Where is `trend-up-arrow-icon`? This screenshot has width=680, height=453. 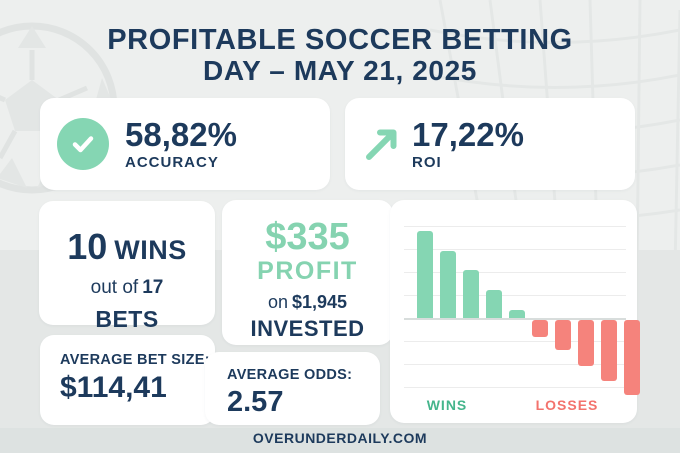
trend-up-arrow-icon is located at coordinates (381, 144).